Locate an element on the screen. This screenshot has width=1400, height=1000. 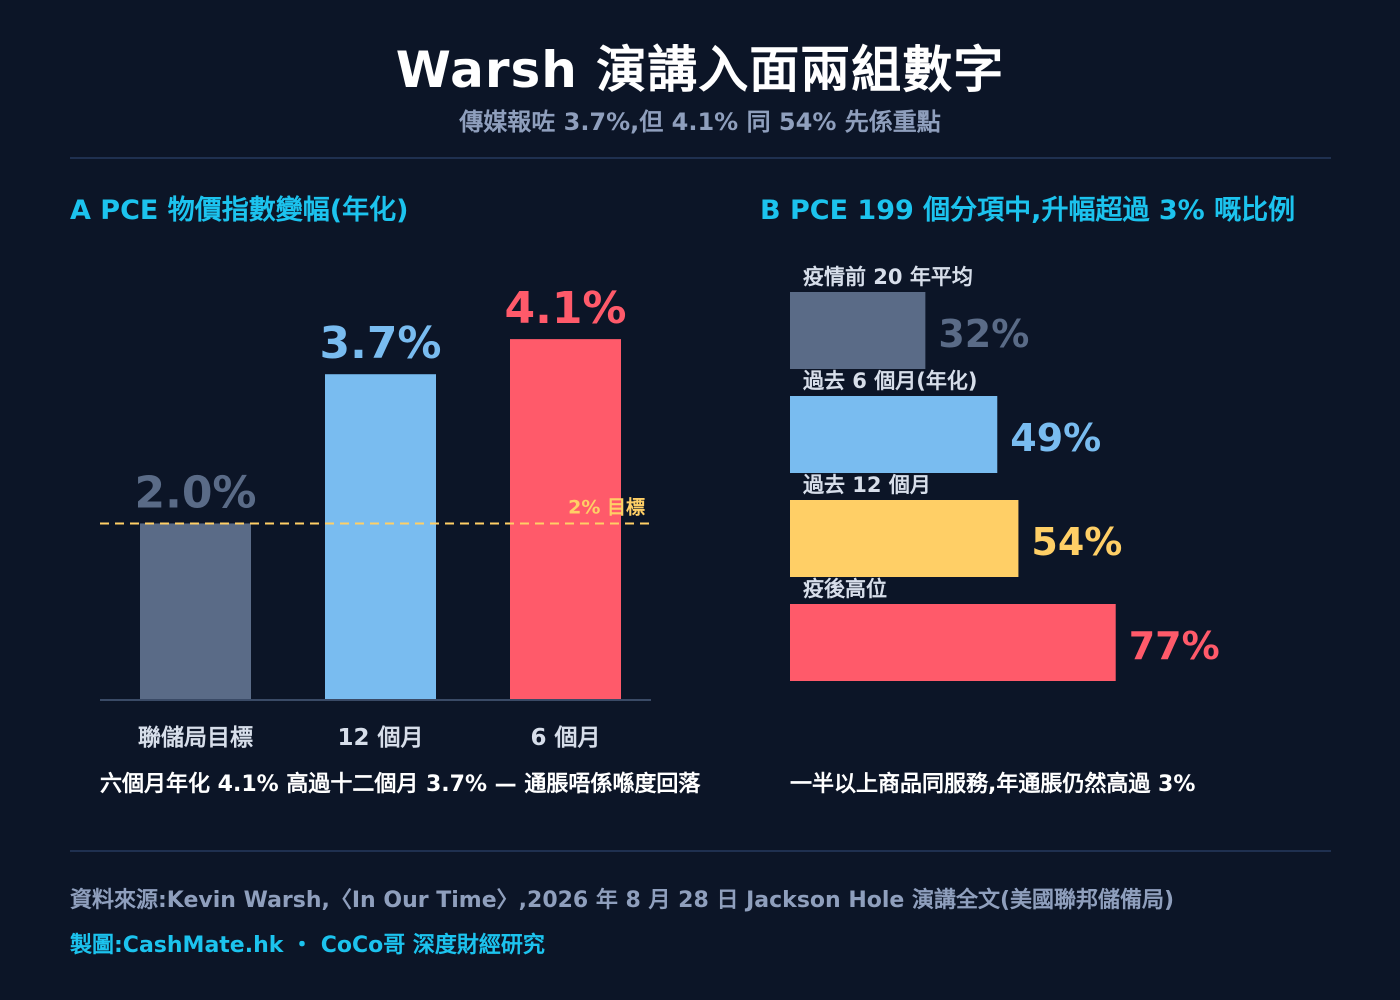
bar-a-category-1: 12 個月 is located at coordinates (380, 738).